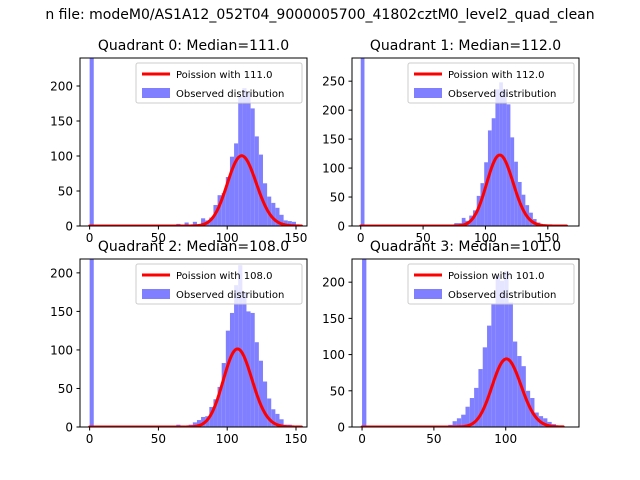 The height and width of the screenshot is (480, 640). Describe the element at coordinates (333, 82) in the screenshot. I see `y-tick-label: 250` at that location.